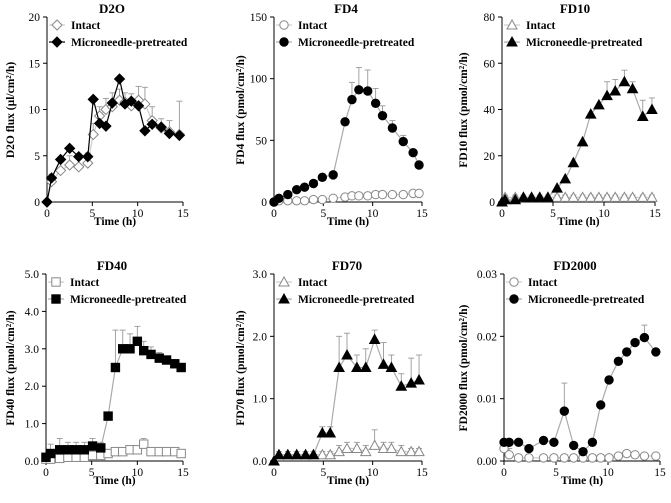 The image size is (671, 503). I want to click on legend-marker, so click(56, 299).